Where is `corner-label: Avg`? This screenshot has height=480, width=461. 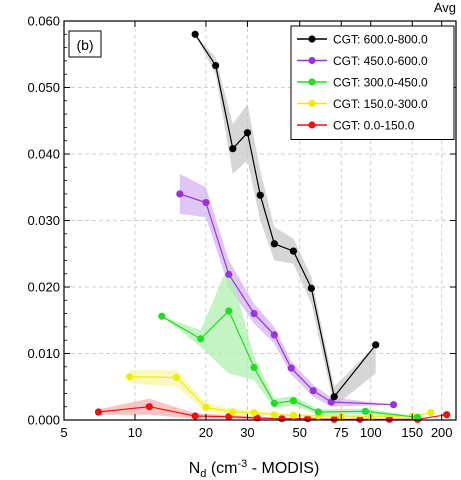
corner-label: Avg is located at coordinates (445, 7).